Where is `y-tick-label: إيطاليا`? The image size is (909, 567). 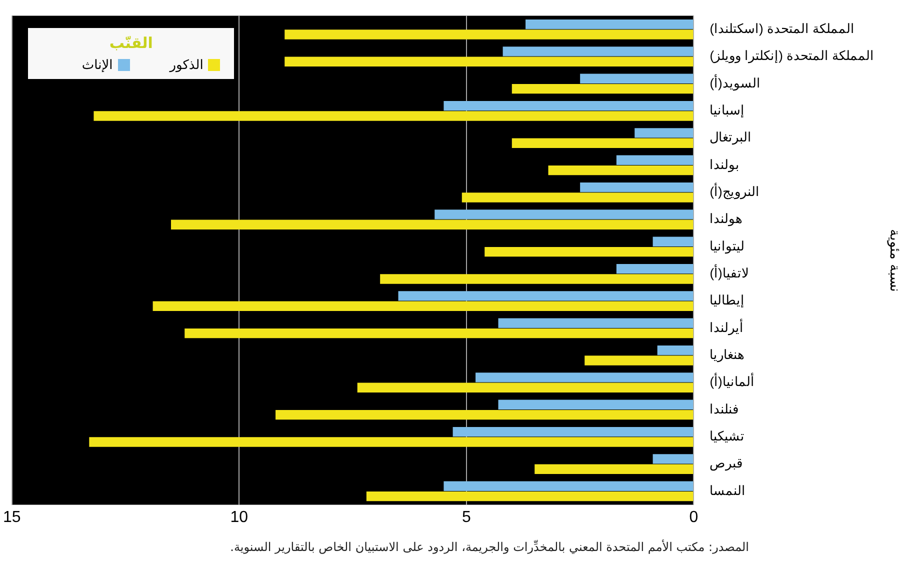
y-tick-label: إيطاليا is located at coordinates (727, 300).